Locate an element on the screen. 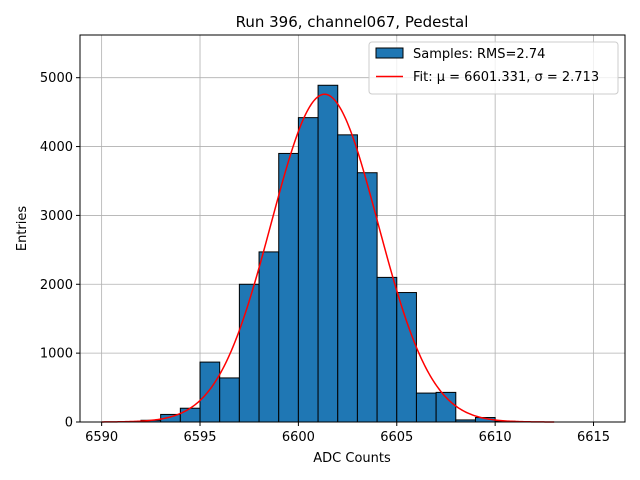 The image size is (640, 480). x-tick-label: 6615 is located at coordinates (593, 437).